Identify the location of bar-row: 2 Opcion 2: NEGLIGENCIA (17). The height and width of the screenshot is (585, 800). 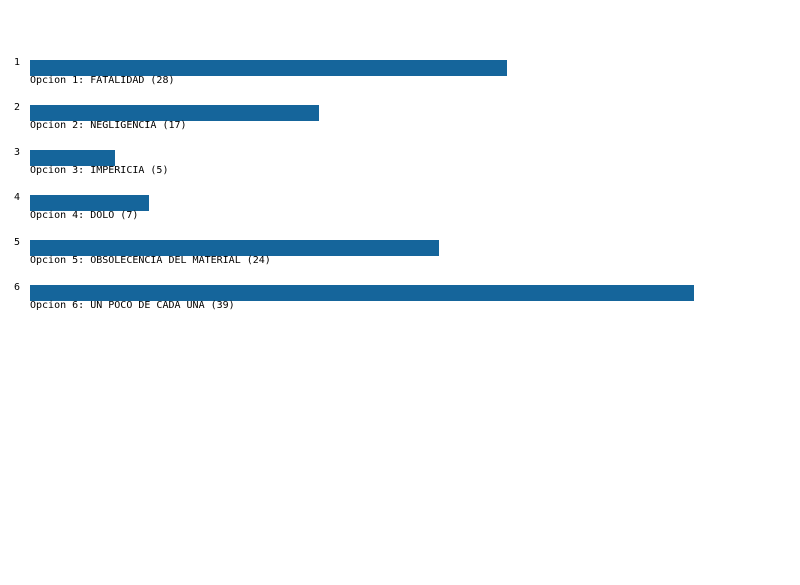
(400, 126).